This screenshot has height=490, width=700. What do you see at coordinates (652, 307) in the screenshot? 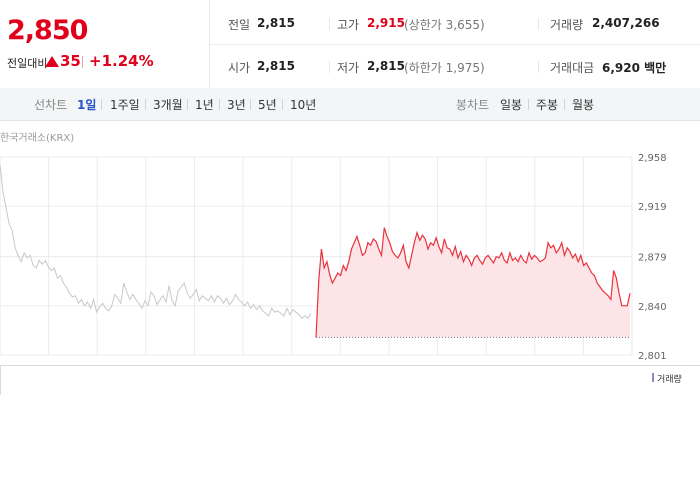
I see `y-tick-label: 2,840` at bounding box center [652, 307].